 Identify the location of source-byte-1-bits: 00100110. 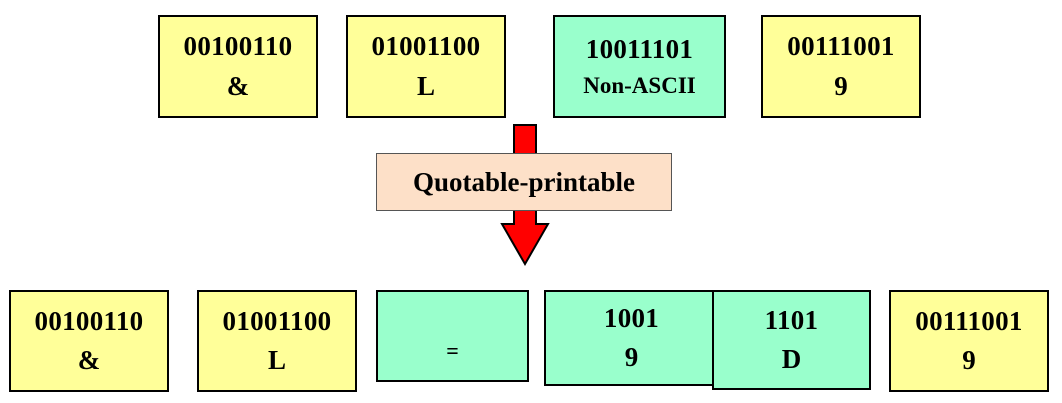
(238, 46).